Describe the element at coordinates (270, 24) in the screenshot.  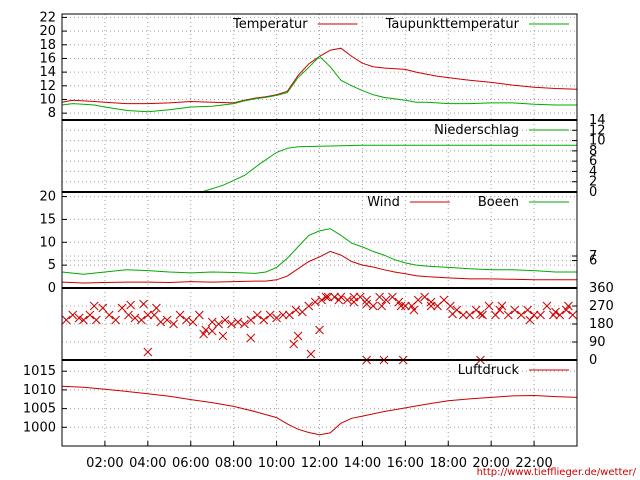
I see `legend-label: Temperatur` at that location.